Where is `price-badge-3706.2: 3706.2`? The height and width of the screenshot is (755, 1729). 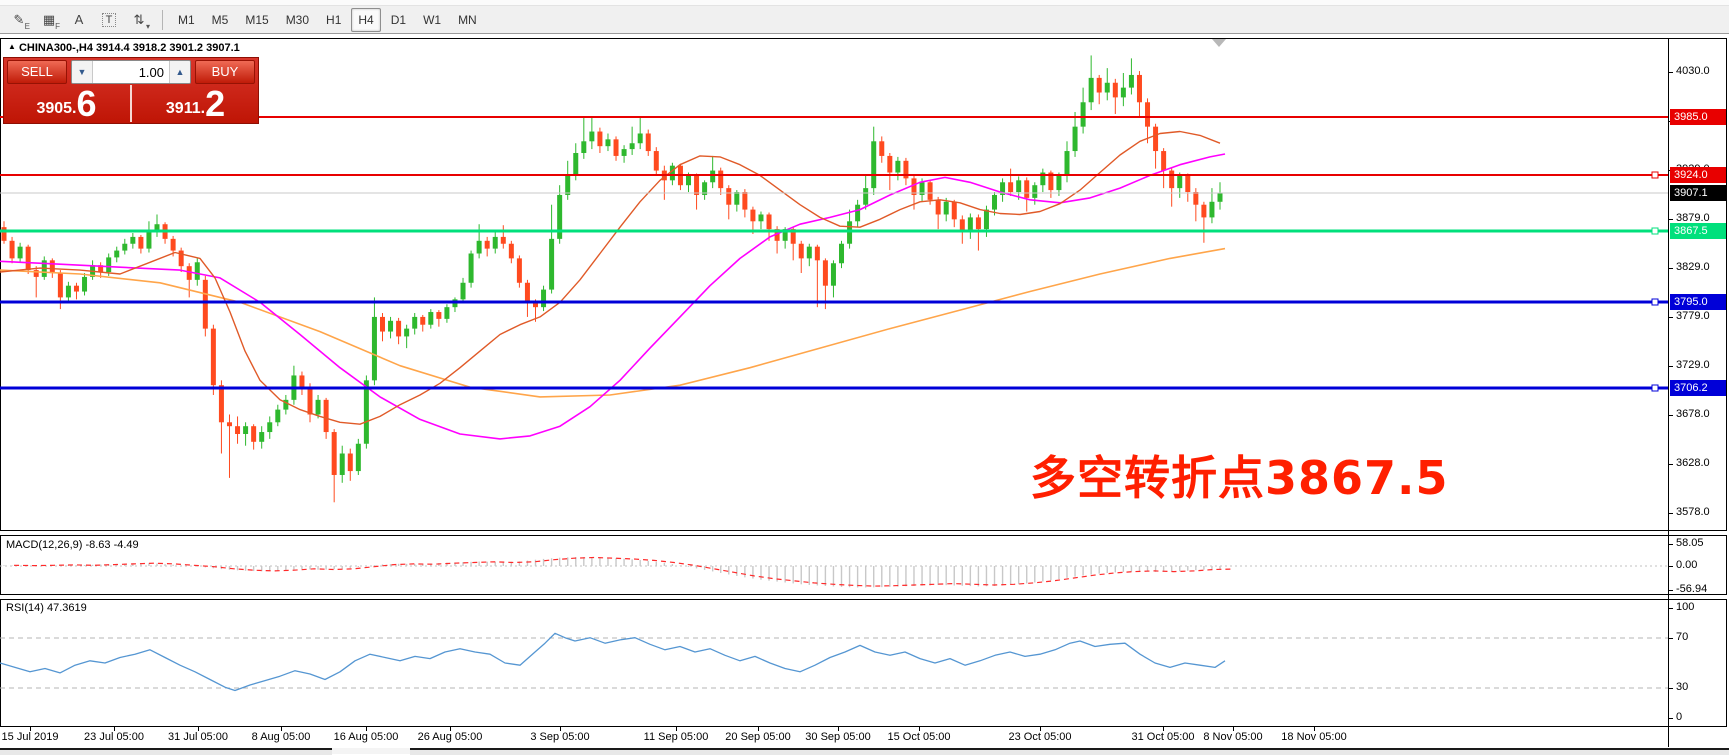
price-badge-3706.2: 3706.2 is located at coordinates (1698, 388).